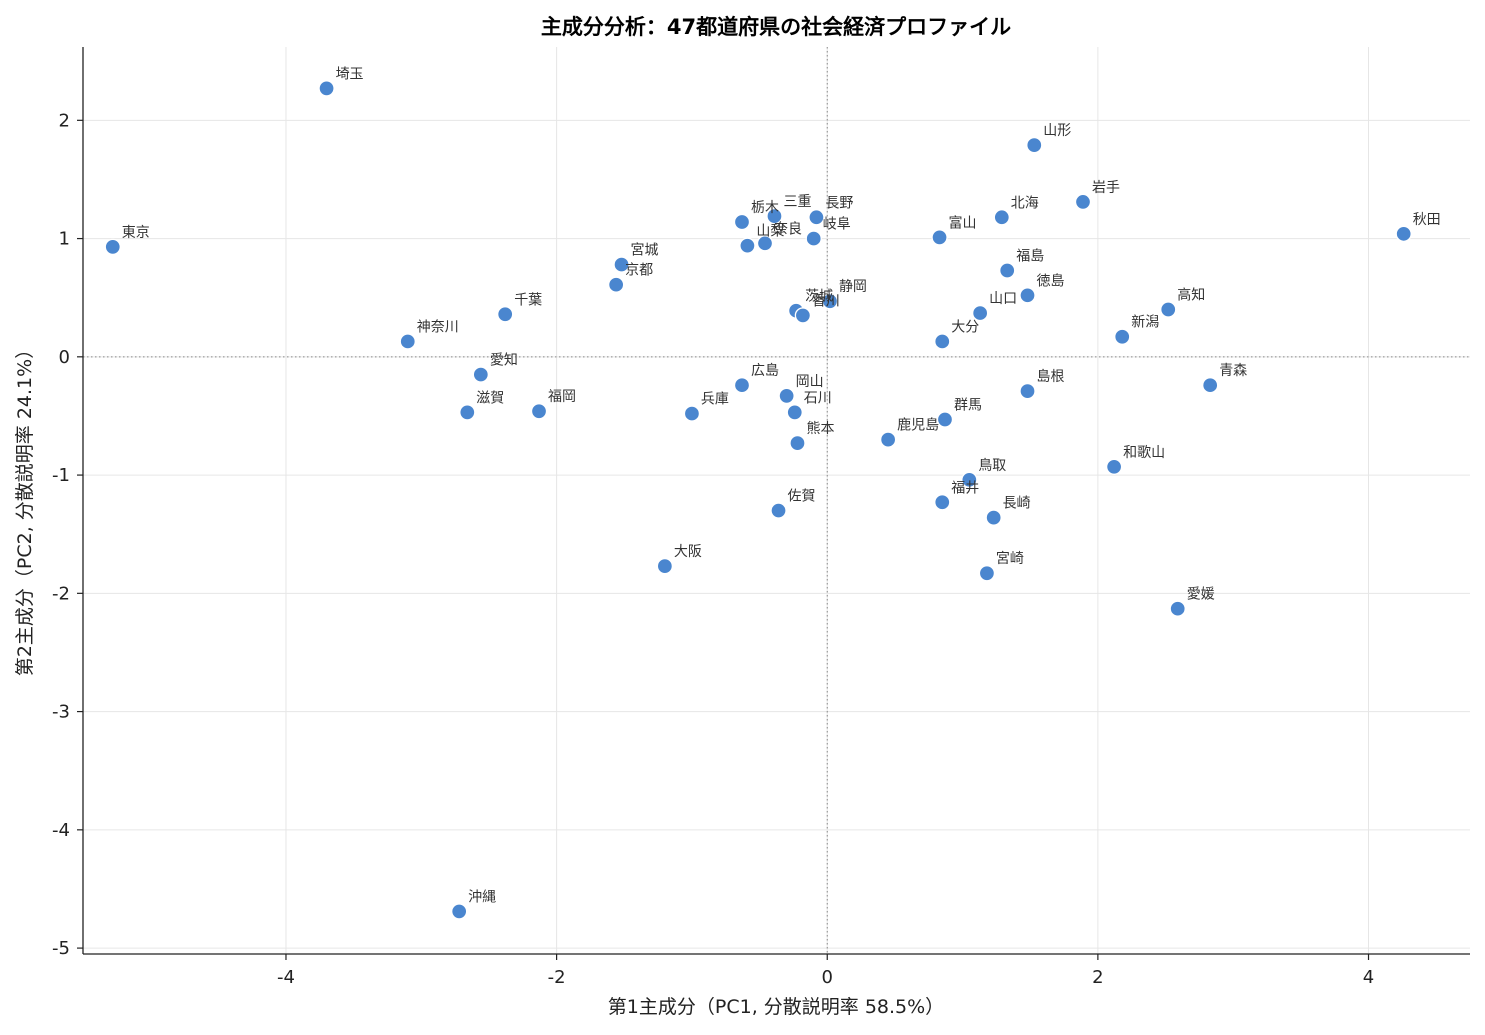 Image resolution: width=1485 pixels, height=1035 pixels. Describe the element at coordinates (963, 222) in the screenshot. I see `point-label: 富山` at that location.